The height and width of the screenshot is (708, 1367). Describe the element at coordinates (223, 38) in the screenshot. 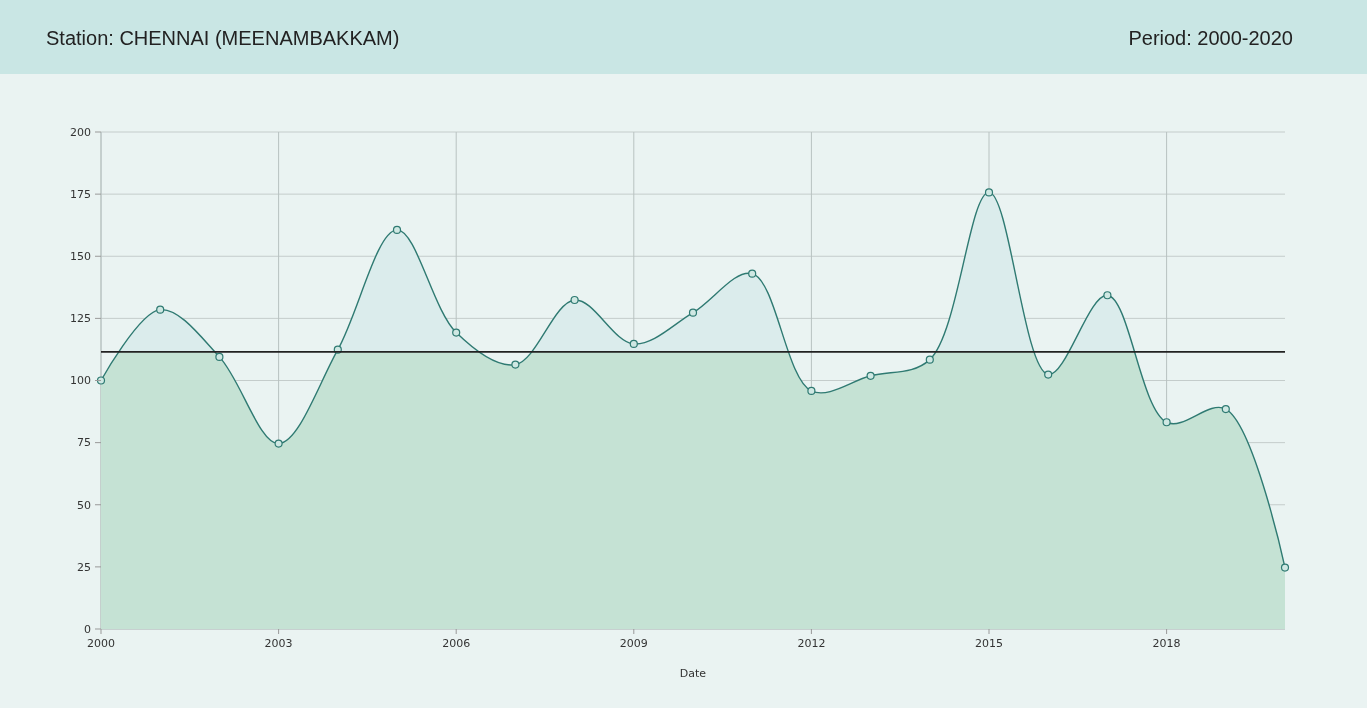

I see `chart-title: Station: CHENNAI (MEENAMBAKKAM)` at that location.